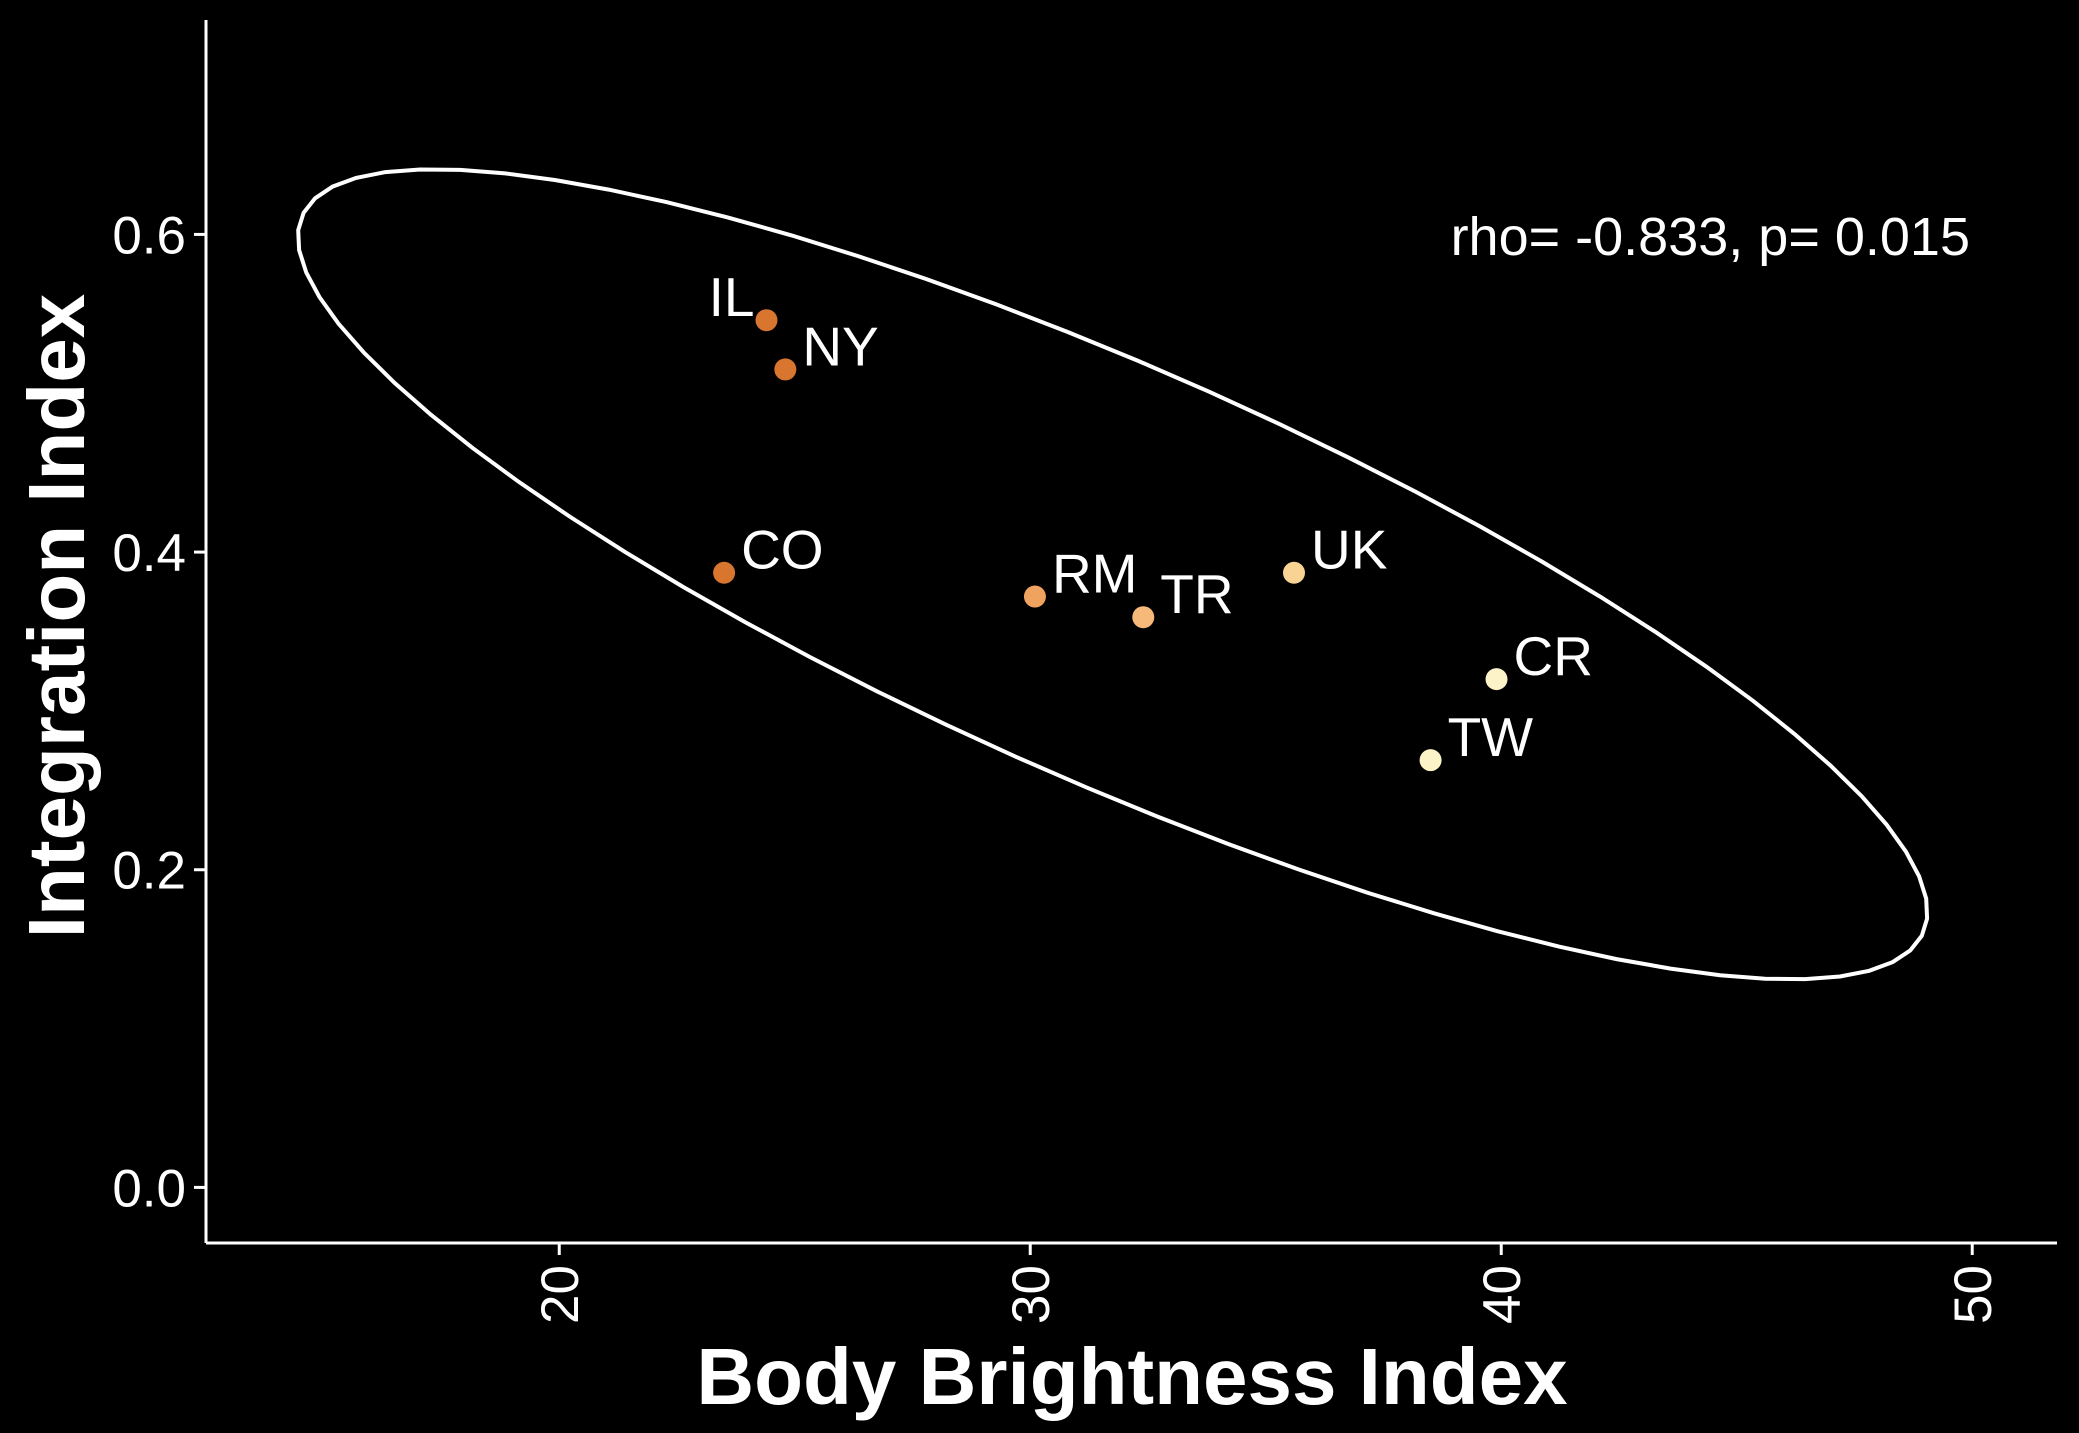 This screenshot has height=1433, width=2079. What do you see at coordinates (1553, 656) in the screenshot?
I see `point-label-cr: CR` at bounding box center [1553, 656].